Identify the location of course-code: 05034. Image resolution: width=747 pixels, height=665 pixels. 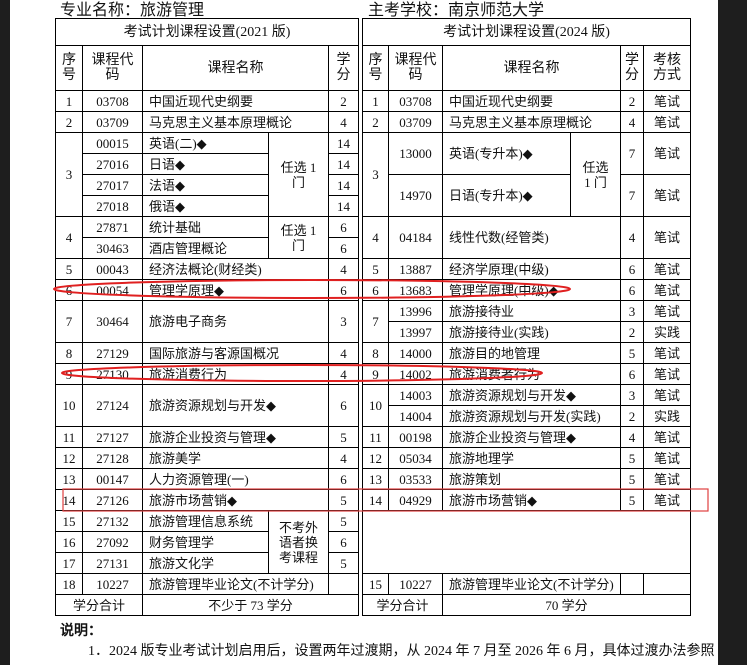
(415, 458).